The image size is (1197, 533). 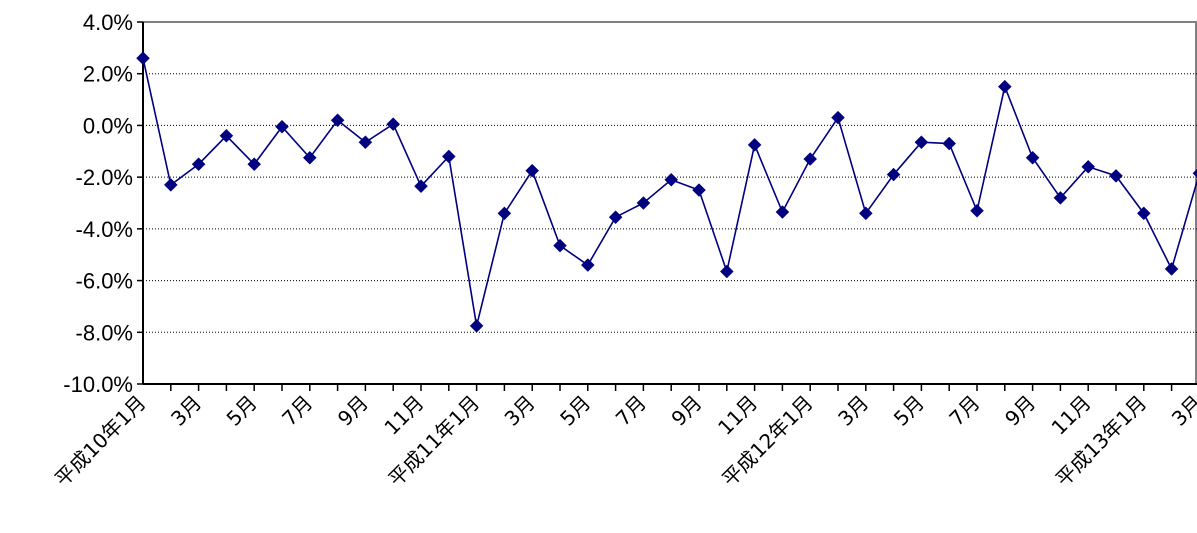 What do you see at coordinates (104, 177) in the screenshot?
I see `y-tick-label: -2.0%` at bounding box center [104, 177].